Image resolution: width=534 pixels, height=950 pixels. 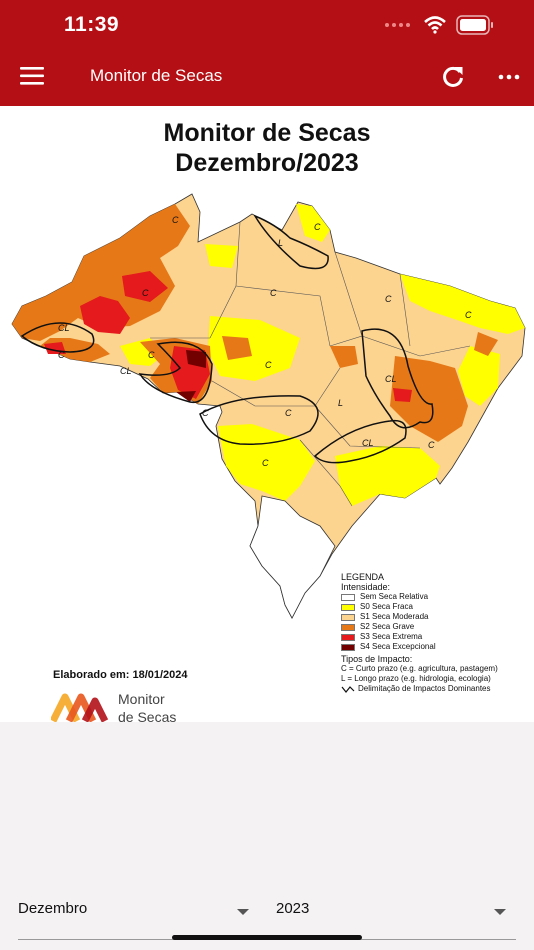 What do you see at coordinates (147, 708) in the screenshot?
I see `logo-text: Monitor de Secas` at bounding box center [147, 708].